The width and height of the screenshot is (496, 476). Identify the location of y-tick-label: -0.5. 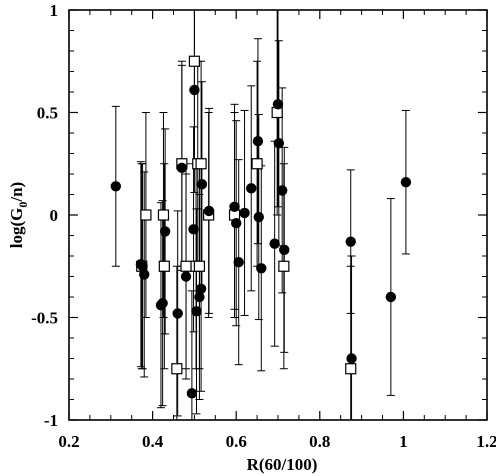
(44, 318).